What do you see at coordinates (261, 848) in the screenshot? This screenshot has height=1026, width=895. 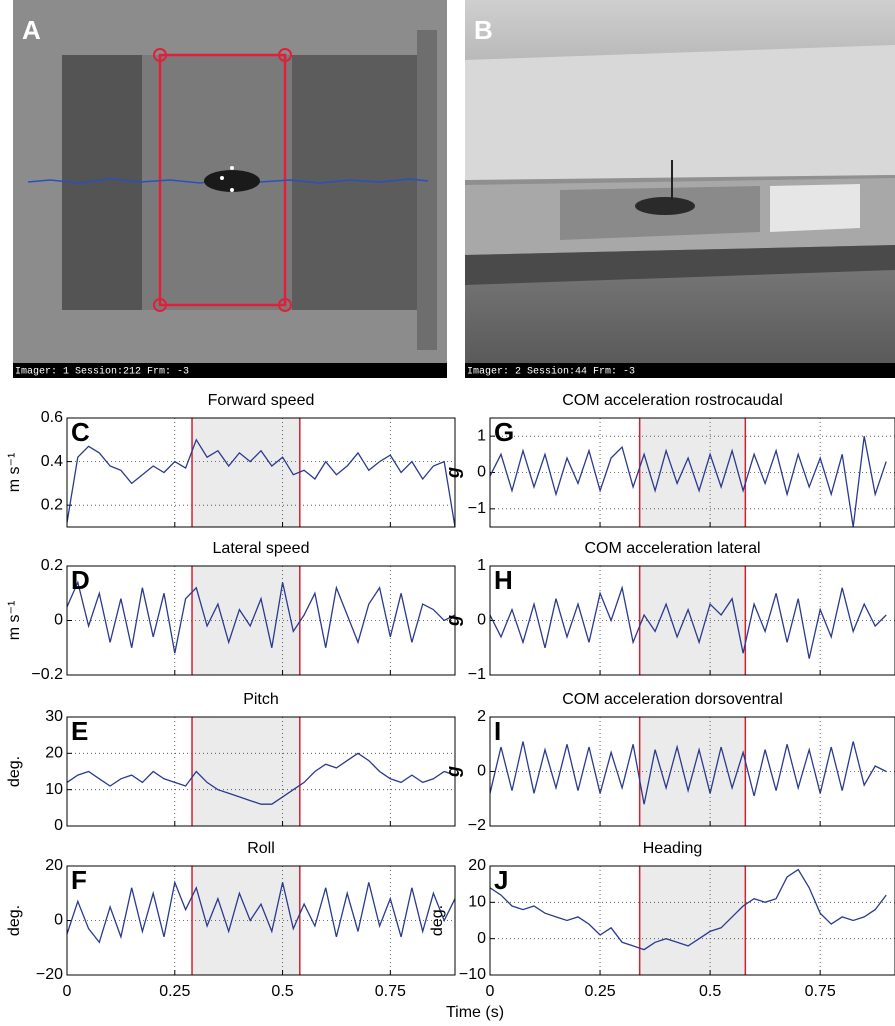 I see `chart-title: Roll` at bounding box center [261, 848].